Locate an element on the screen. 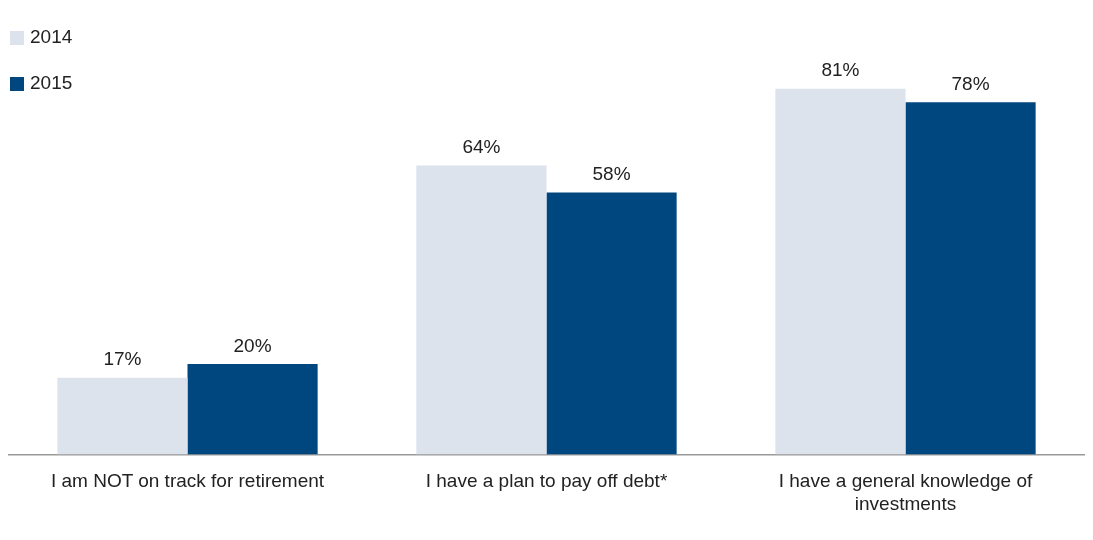 The image size is (1093, 540). legend-label: 2014 is located at coordinates (51, 37).